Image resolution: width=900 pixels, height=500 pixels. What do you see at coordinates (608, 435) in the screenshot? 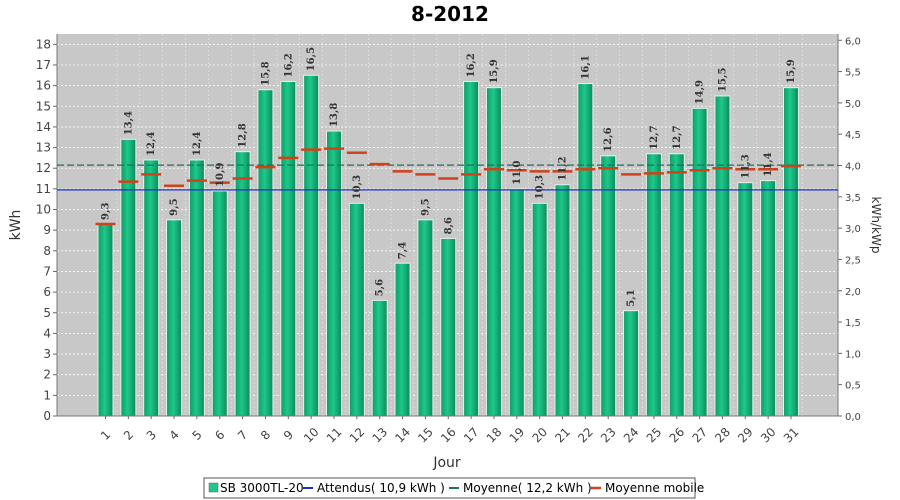
I see `x-tick-label: 23` at bounding box center [608, 435].